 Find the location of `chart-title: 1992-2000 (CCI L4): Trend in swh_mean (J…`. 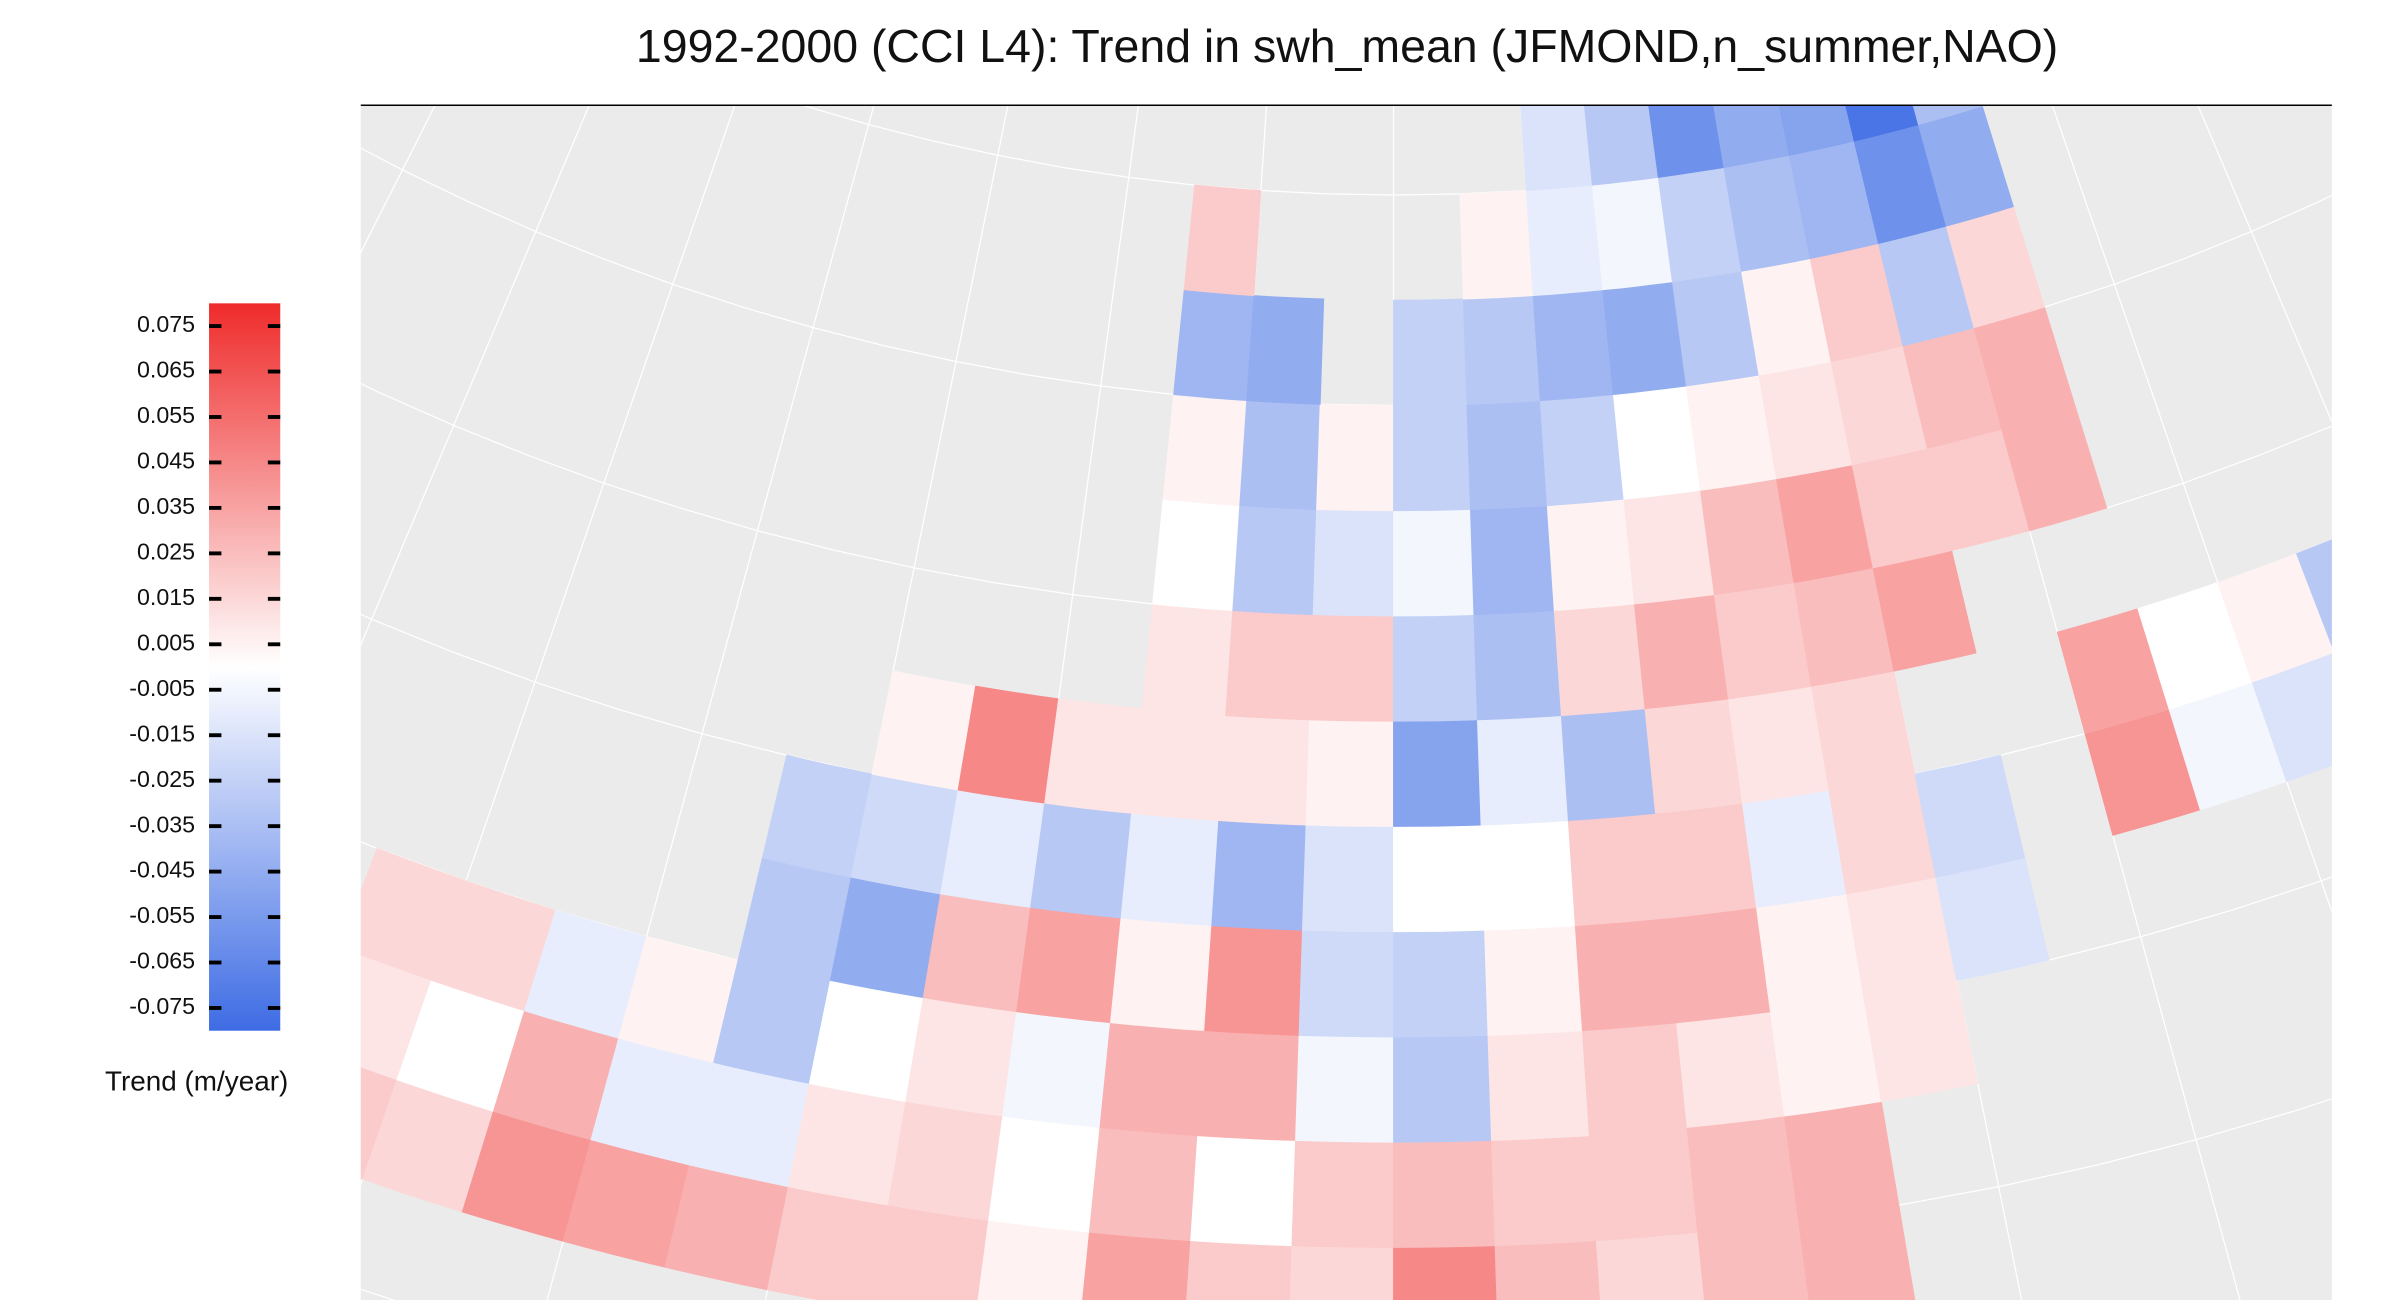

chart-title: 1992-2000 (CCI L4): Trend in swh_mean (J… is located at coordinates (1347, 46).